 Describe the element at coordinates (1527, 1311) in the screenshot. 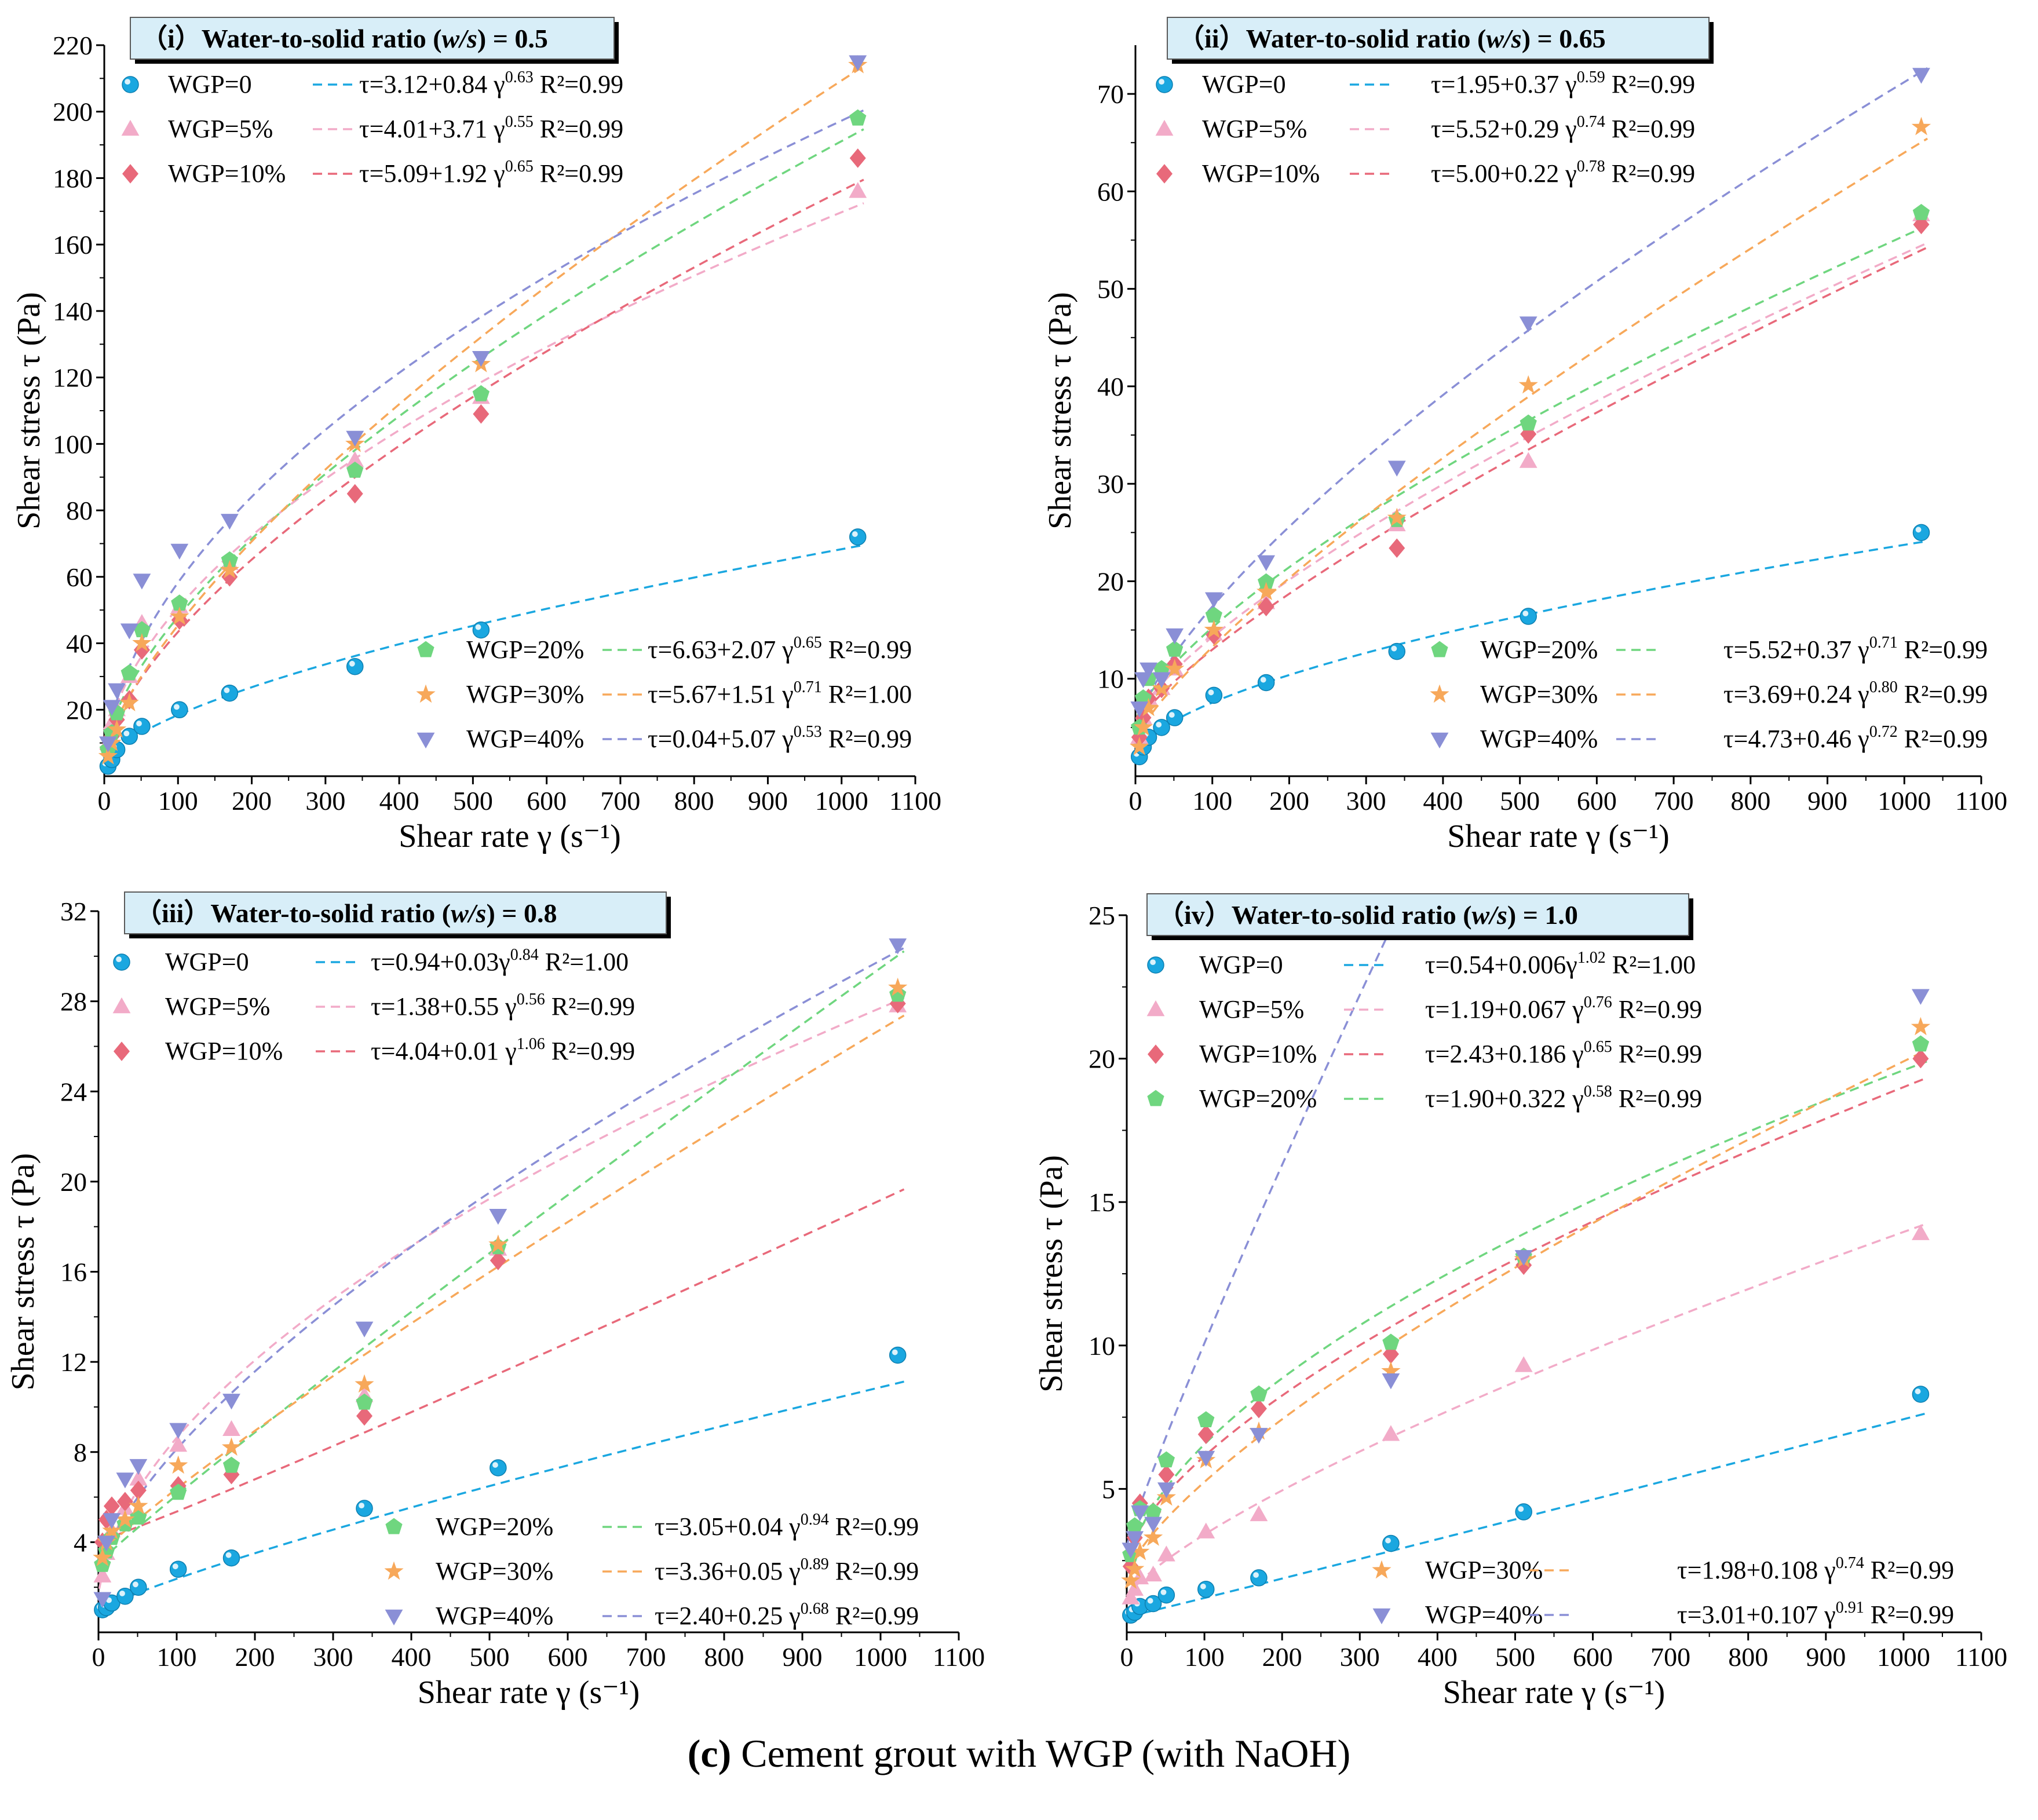

I see `fit-line-WGP30` at that location.